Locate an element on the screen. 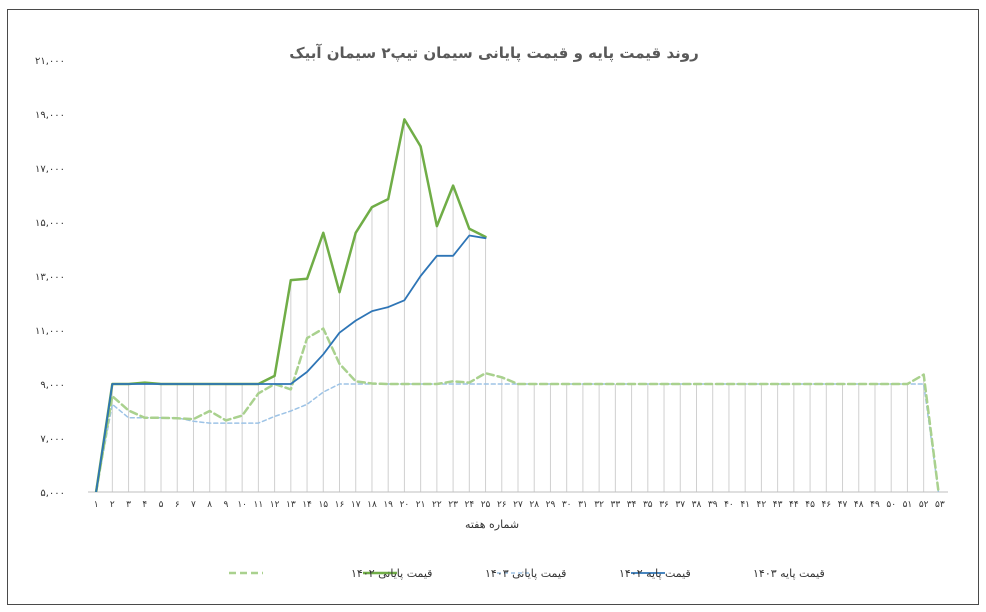  x-tick-label: ۳۶ is located at coordinates (664, 505).